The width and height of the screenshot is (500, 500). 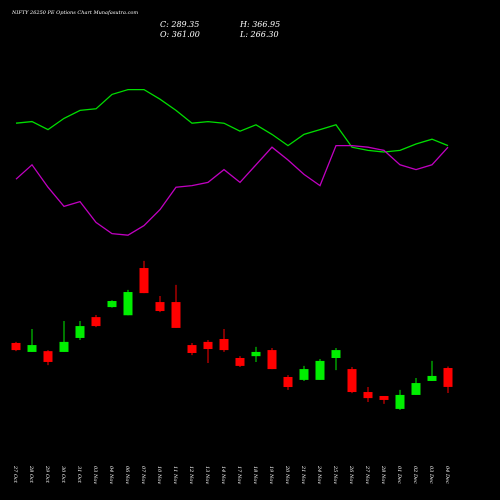 What do you see at coordinates (127, 475) in the screenshot?
I see `x-tick-label: 06 Nov` at bounding box center [127, 475].